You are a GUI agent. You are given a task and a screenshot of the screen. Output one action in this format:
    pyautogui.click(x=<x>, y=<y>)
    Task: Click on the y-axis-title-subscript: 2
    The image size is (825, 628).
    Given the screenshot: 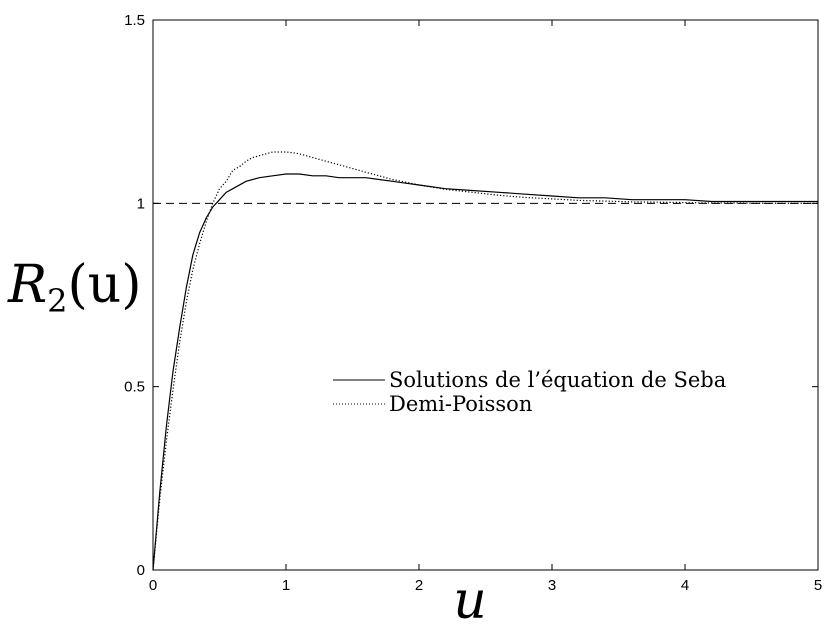 What is the action you would take?
    pyautogui.click(x=57, y=301)
    